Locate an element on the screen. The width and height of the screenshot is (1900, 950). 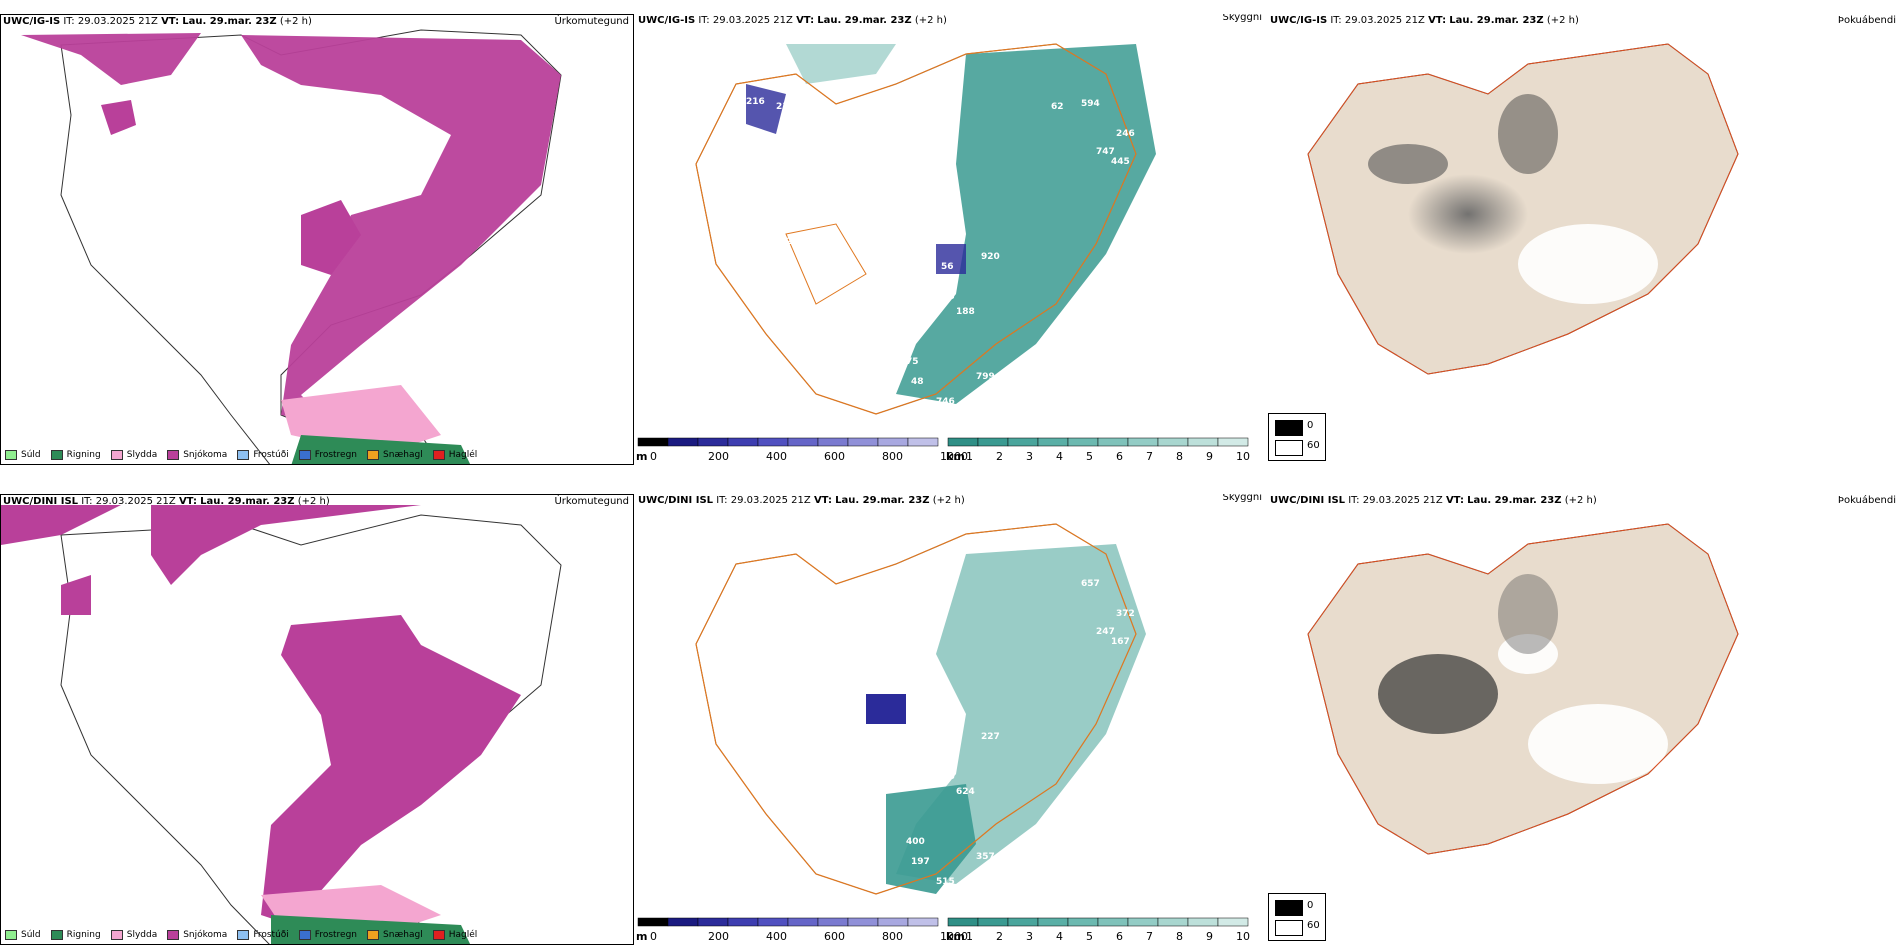
colorbar-tick: 6 is located at coordinates (1119, 936).